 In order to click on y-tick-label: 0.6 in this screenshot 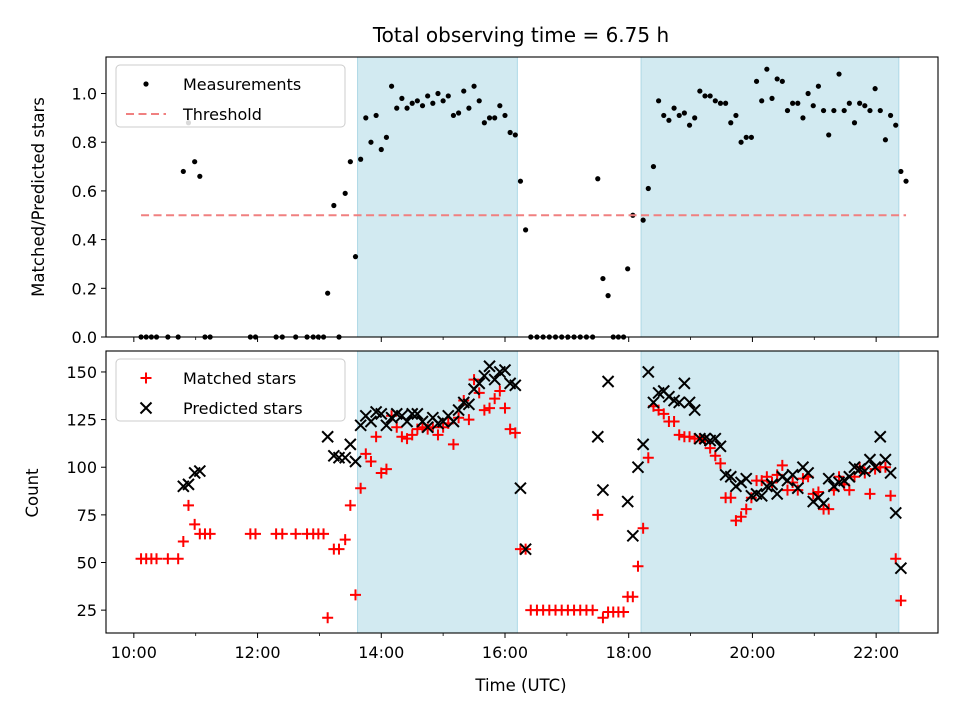, I will do `click(84, 191)`.